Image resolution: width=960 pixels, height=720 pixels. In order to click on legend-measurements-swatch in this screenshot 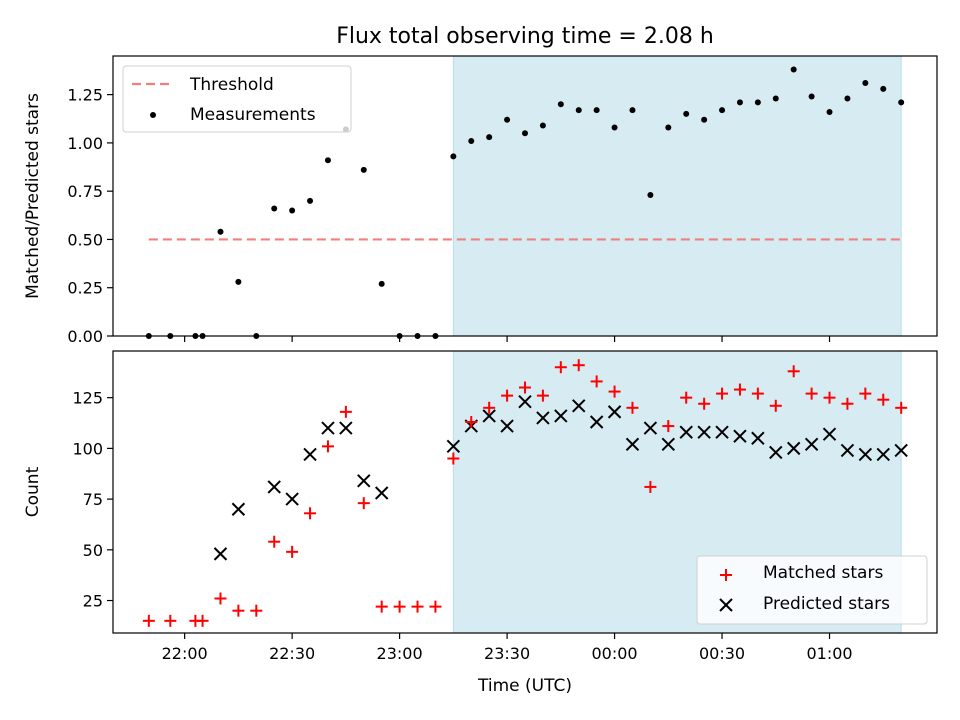, I will do `click(153, 115)`.